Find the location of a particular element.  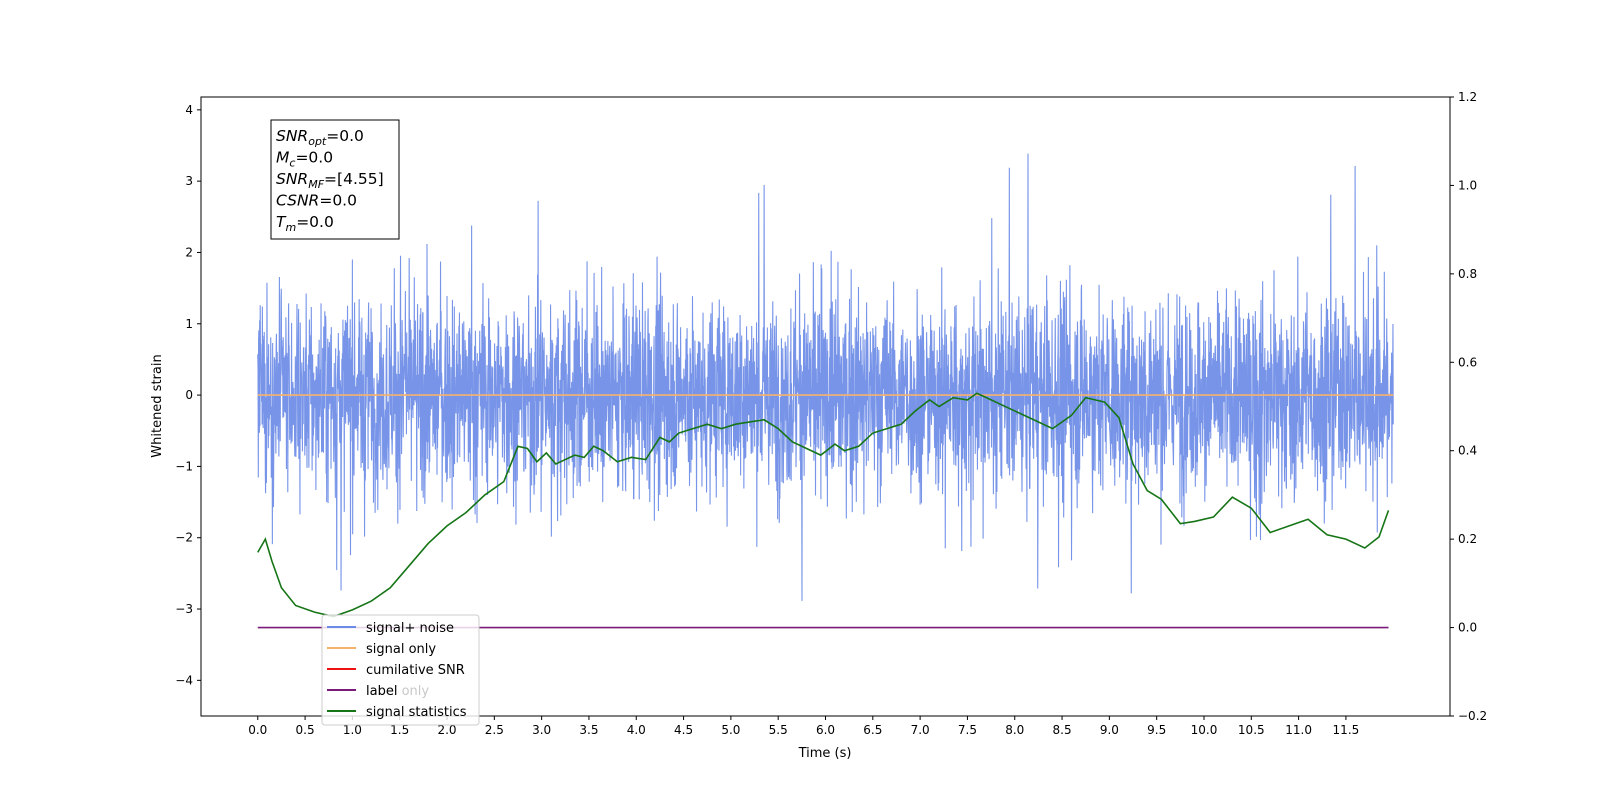

x-tick-label: 10.5 is located at coordinates (1251, 730).